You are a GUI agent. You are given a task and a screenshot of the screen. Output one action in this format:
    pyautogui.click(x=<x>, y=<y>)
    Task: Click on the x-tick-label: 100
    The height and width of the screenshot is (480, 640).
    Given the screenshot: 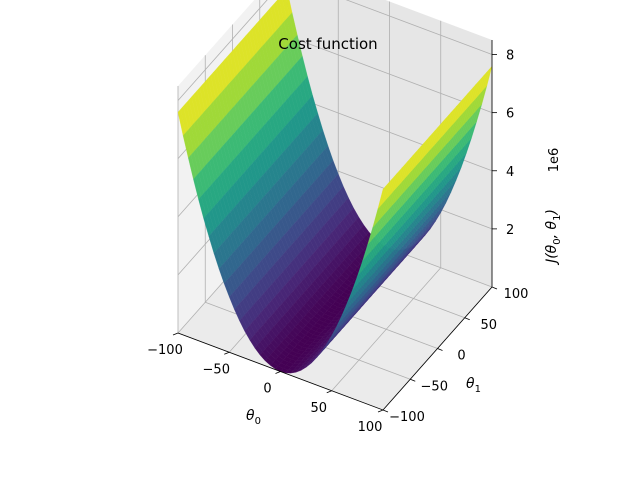 What is the action you would take?
    pyautogui.click(x=370, y=427)
    